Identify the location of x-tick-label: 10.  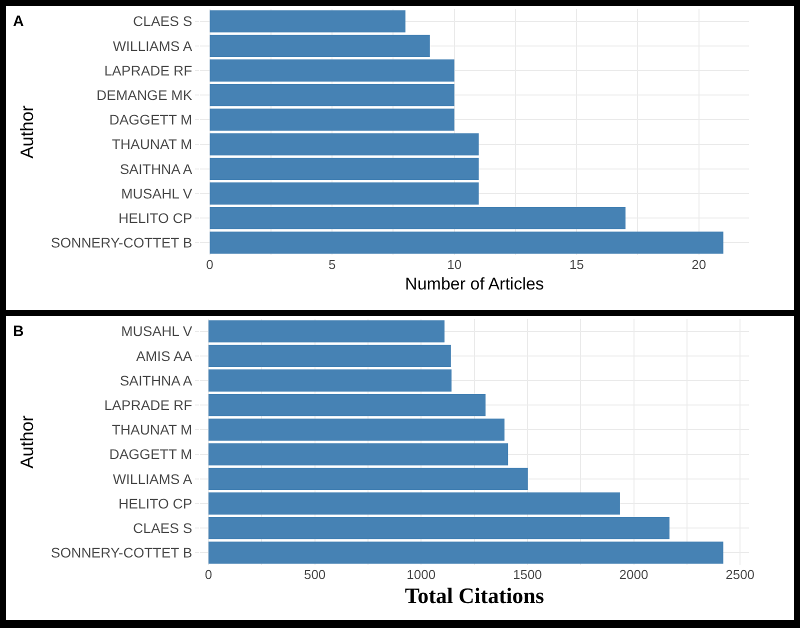
(454, 264).